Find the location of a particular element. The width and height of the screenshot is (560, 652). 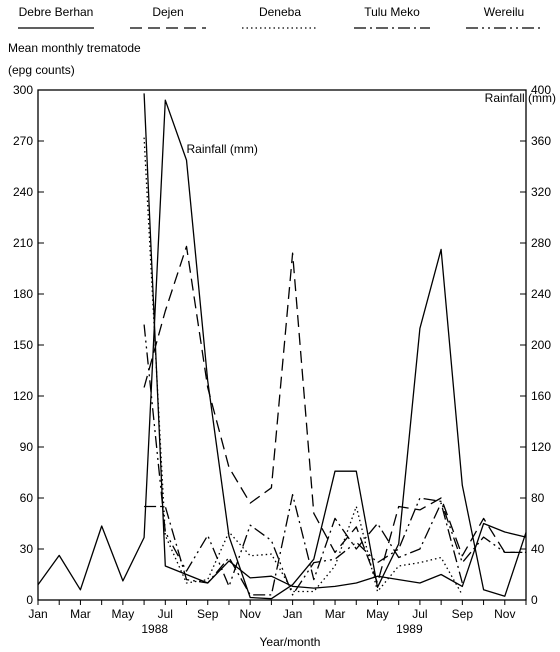

y-right-tick-label: 120 is located at coordinates (541, 447).